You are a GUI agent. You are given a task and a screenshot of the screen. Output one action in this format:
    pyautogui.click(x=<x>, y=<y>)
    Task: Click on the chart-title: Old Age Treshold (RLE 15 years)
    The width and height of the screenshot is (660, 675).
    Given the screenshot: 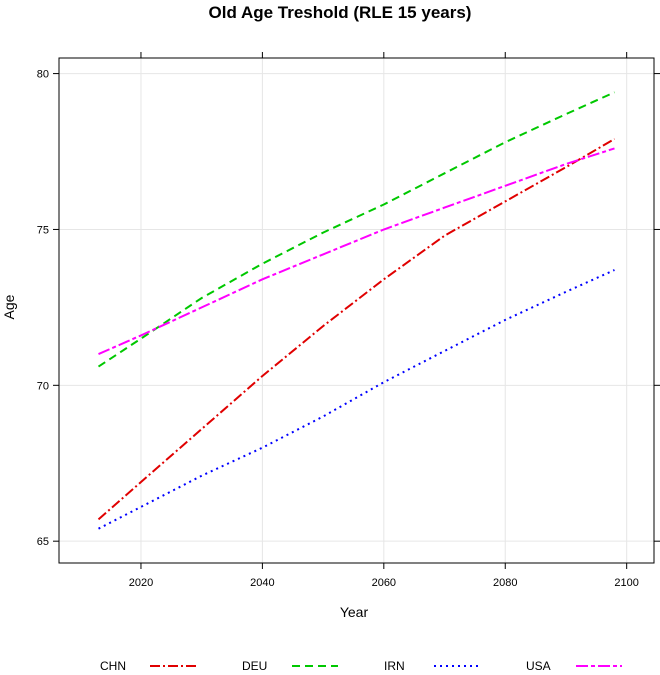 What is the action you would take?
    pyautogui.click(x=340, y=12)
    